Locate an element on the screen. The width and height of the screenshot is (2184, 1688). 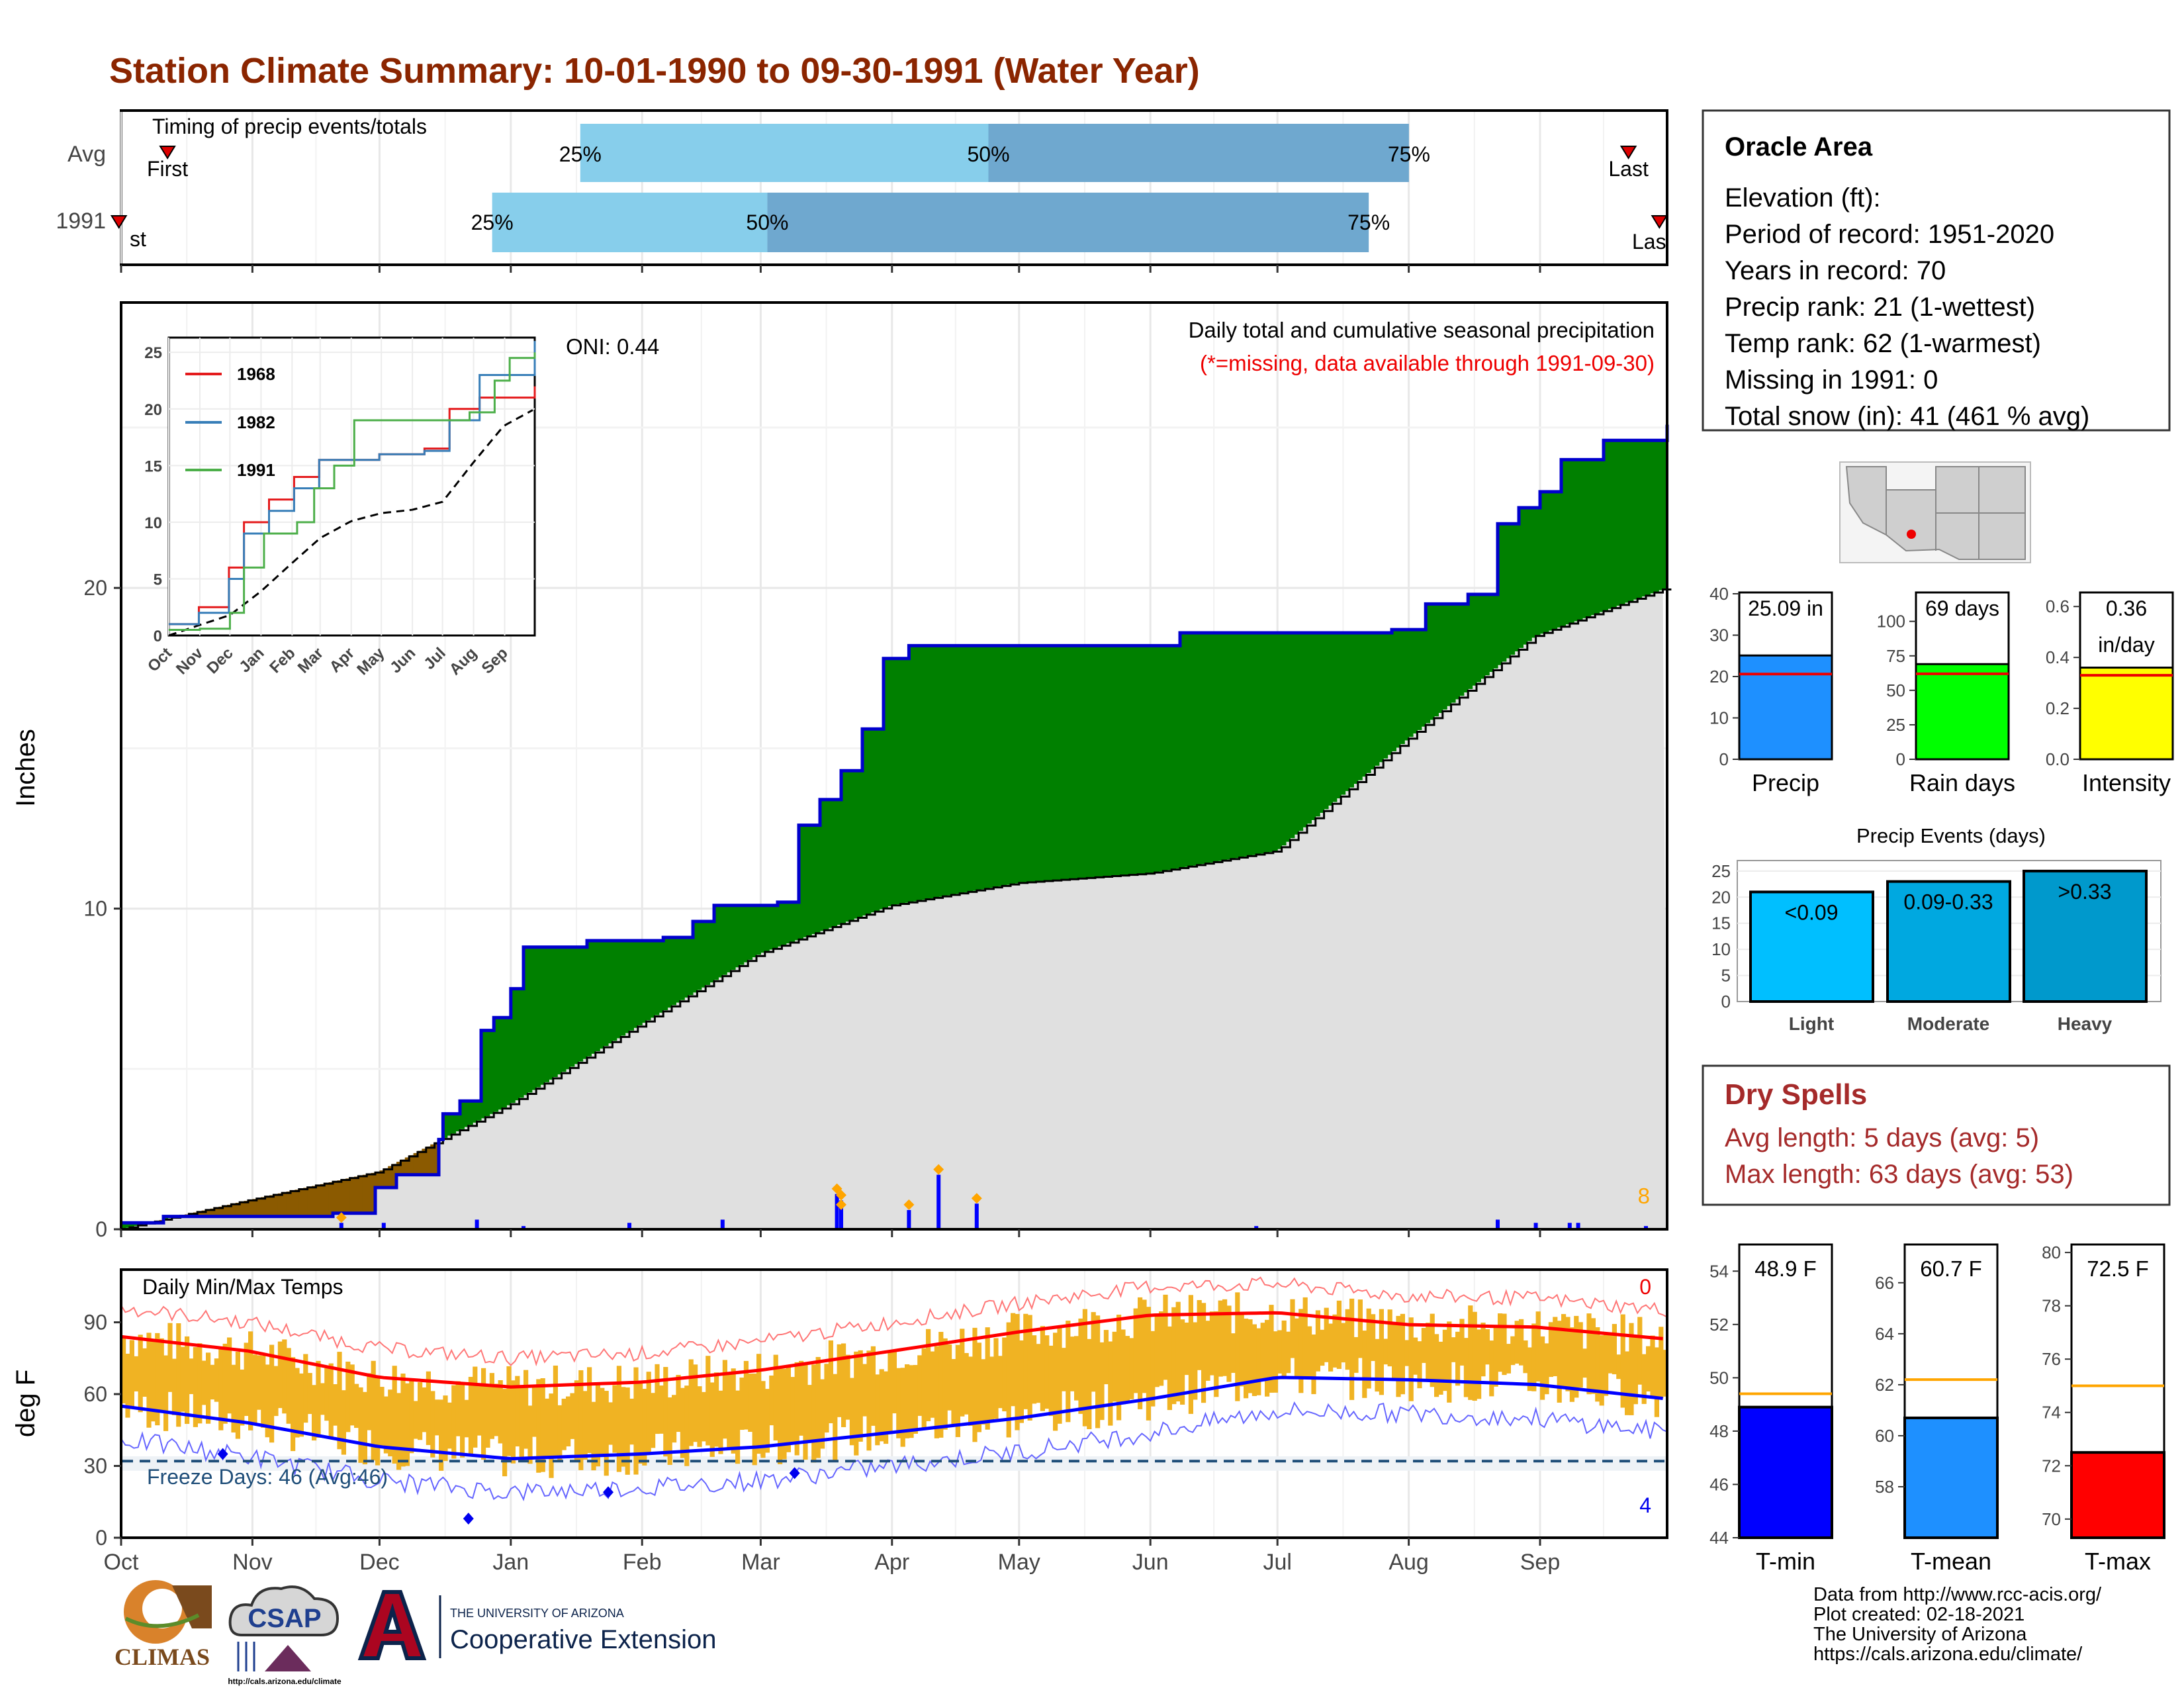
temp-bar-tick-label: 72 is located at coordinates (2051, 1466).